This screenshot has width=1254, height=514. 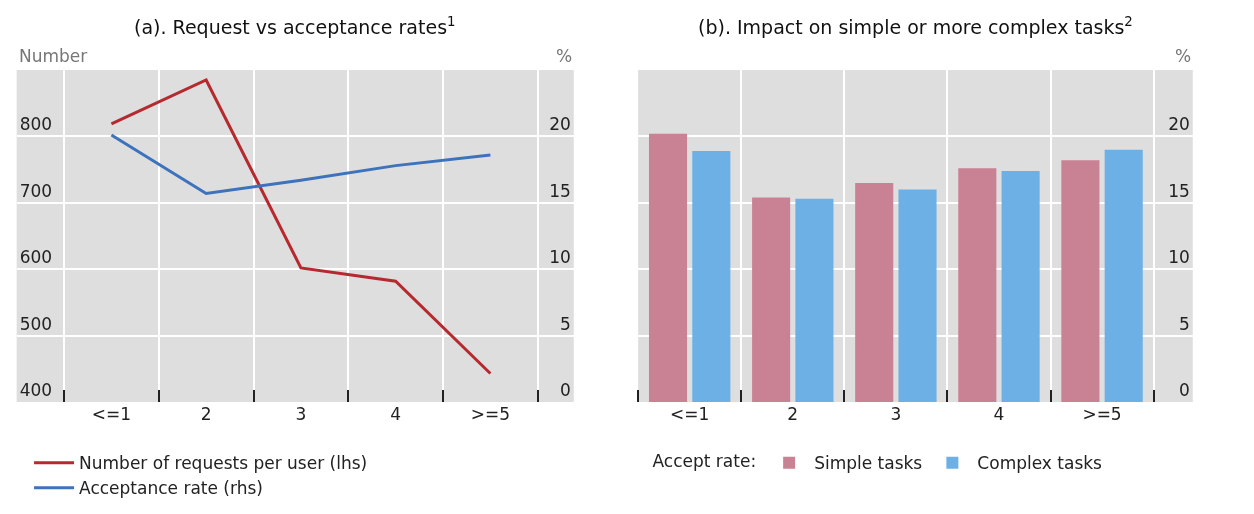 I want to click on y-tick-label: 500, so click(x=36, y=323).